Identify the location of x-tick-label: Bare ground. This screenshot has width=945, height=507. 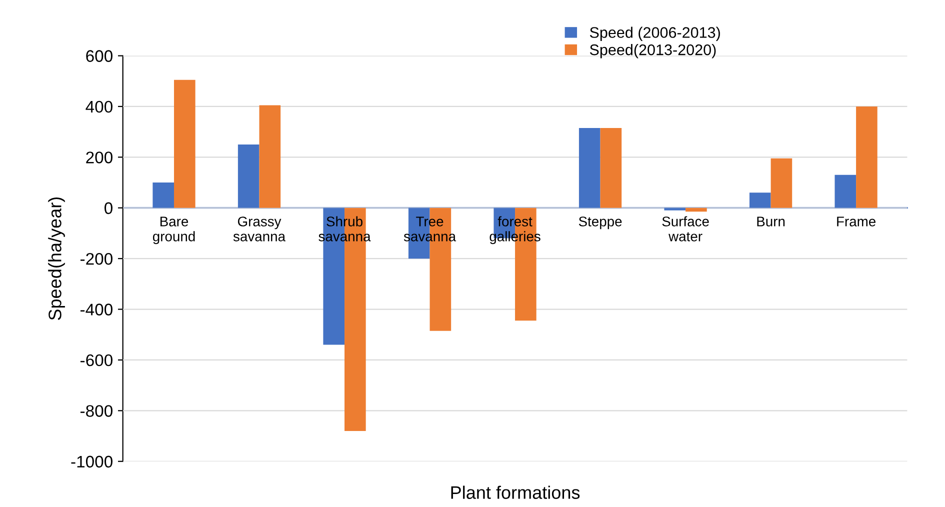
(173, 230).